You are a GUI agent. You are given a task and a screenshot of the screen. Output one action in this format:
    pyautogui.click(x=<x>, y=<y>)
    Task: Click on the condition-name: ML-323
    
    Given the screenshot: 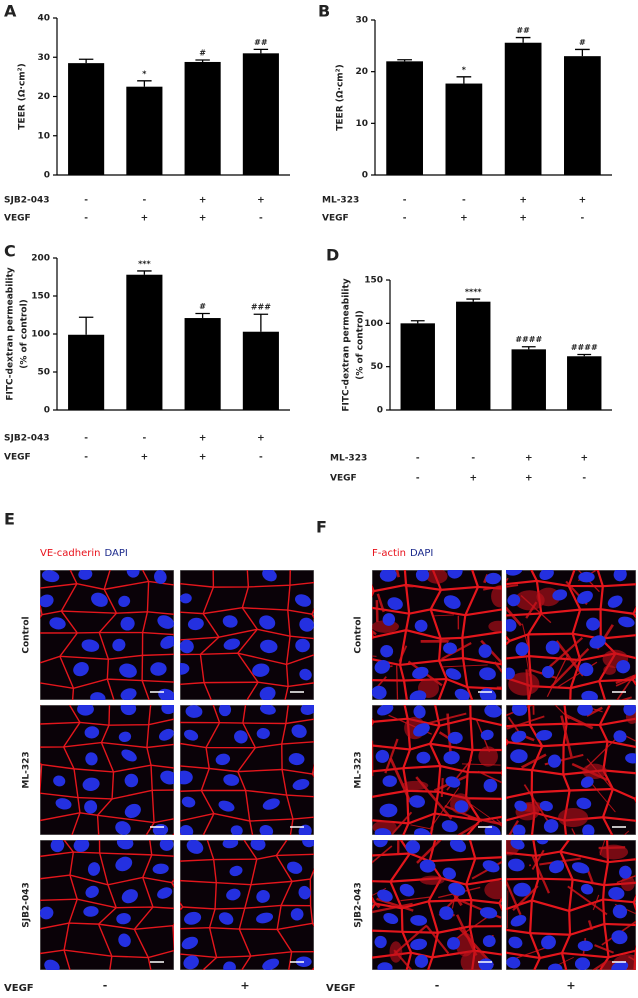 What is the action you would take?
    pyautogui.click(x=340, y=201)
    